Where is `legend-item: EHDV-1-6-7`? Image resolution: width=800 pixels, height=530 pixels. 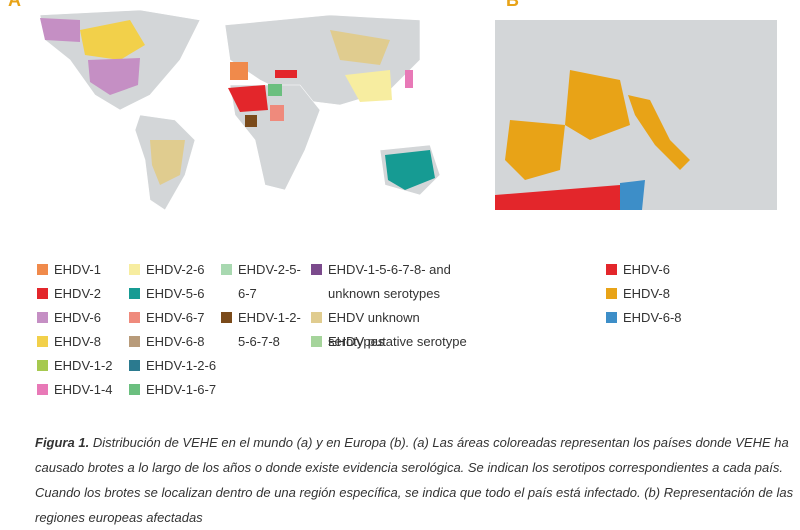
legend-item: EHDV-1-6-7 is located at coordinates (175, 390).